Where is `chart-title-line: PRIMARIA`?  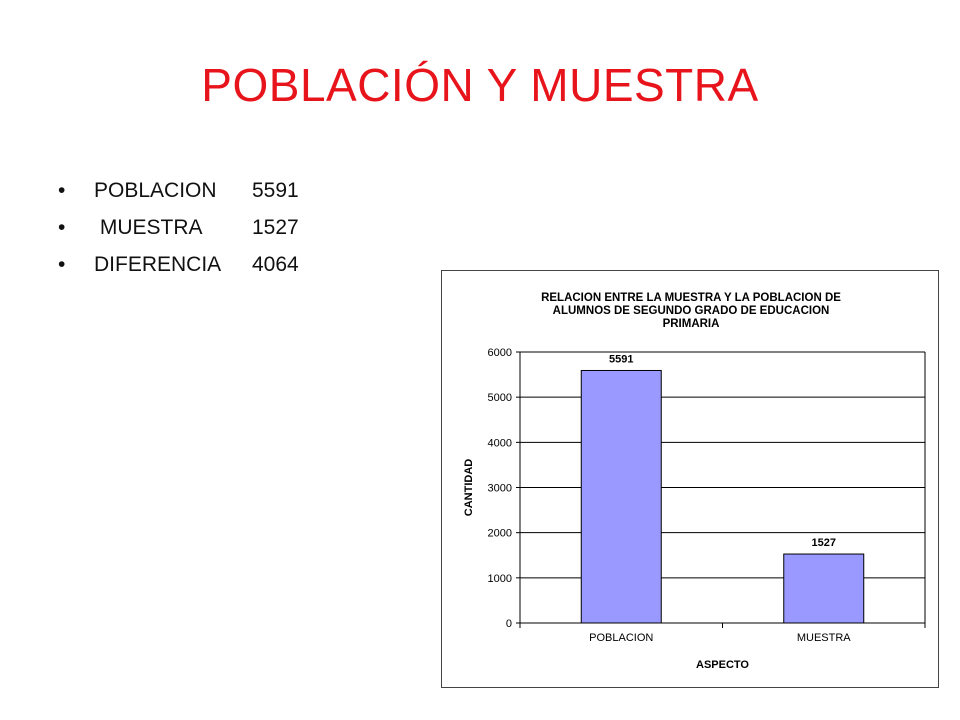
chart-title-line: PRIMARIA is located at coordinates (691, 324).